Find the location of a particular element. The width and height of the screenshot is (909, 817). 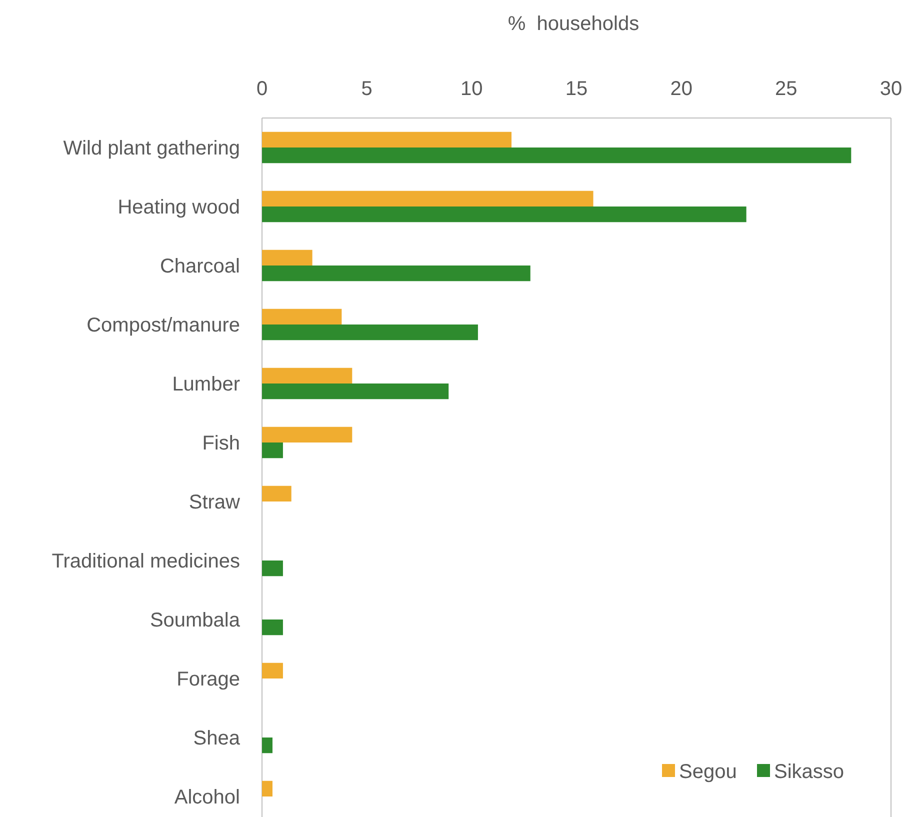

y-tick-label: Fish is located at coordinates (221, 443).